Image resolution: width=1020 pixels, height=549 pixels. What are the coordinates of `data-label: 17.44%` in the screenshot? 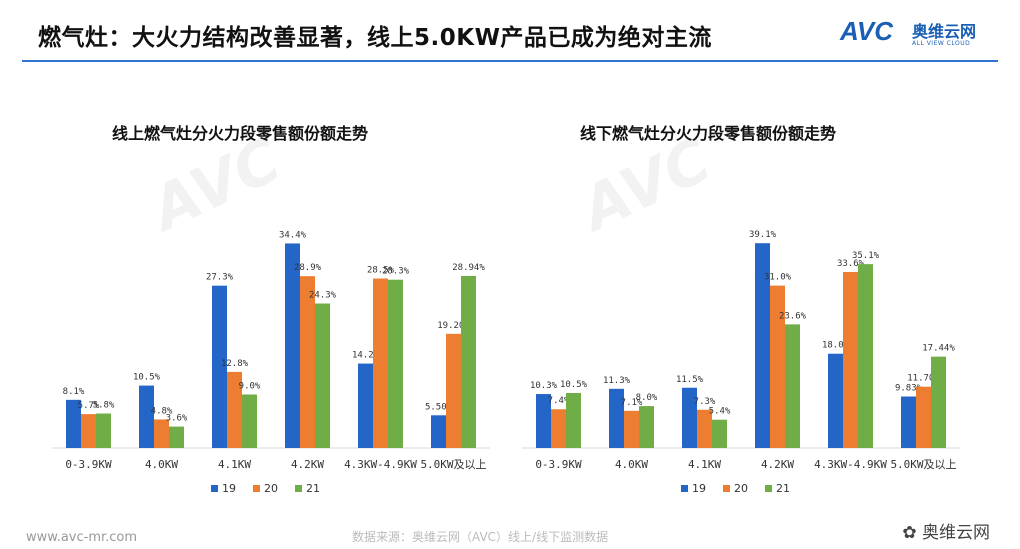 It's located at (938, 349).